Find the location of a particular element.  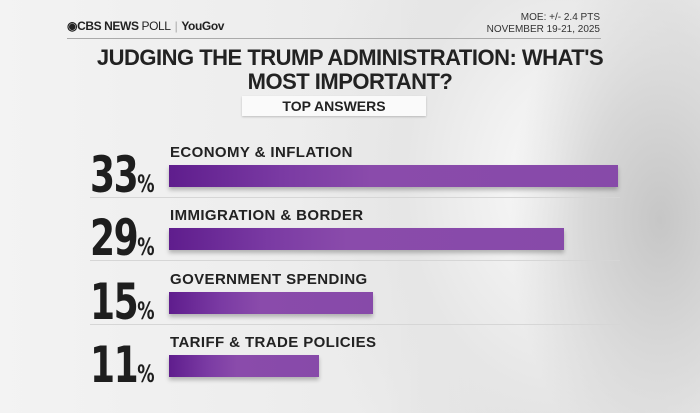

data-label: 29% is located at coordinates (122, 238).